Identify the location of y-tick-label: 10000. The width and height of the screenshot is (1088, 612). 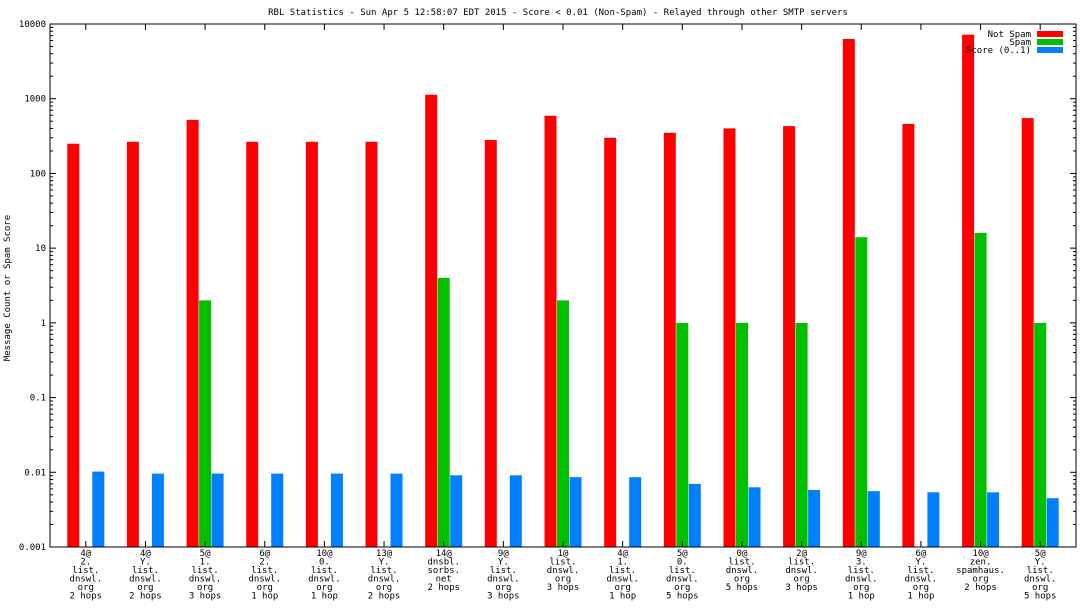
(32, 25).